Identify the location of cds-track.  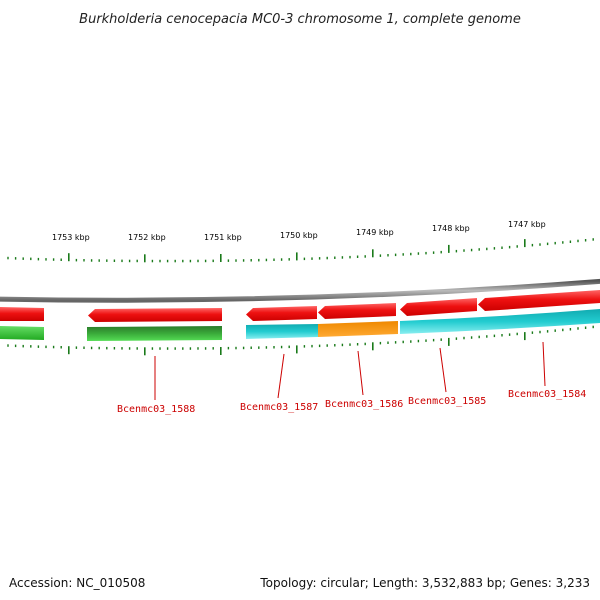
(300, 306).